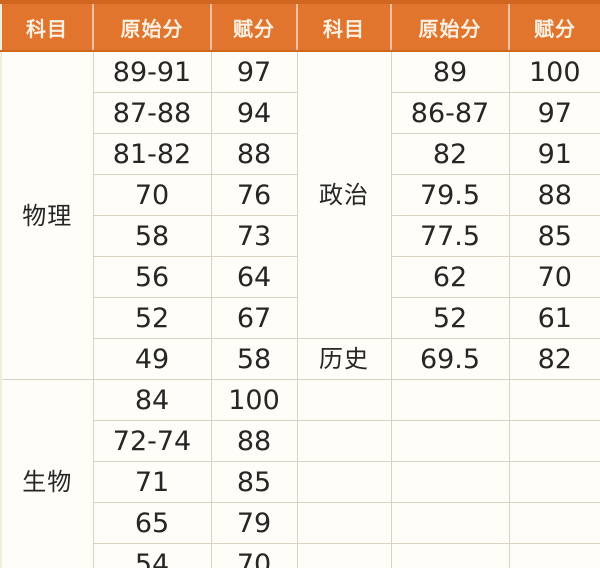 Image resolution: width=600 pixels, height=568 pixels. I want to click on original-score-cell: 89-91, so click(152, 71).